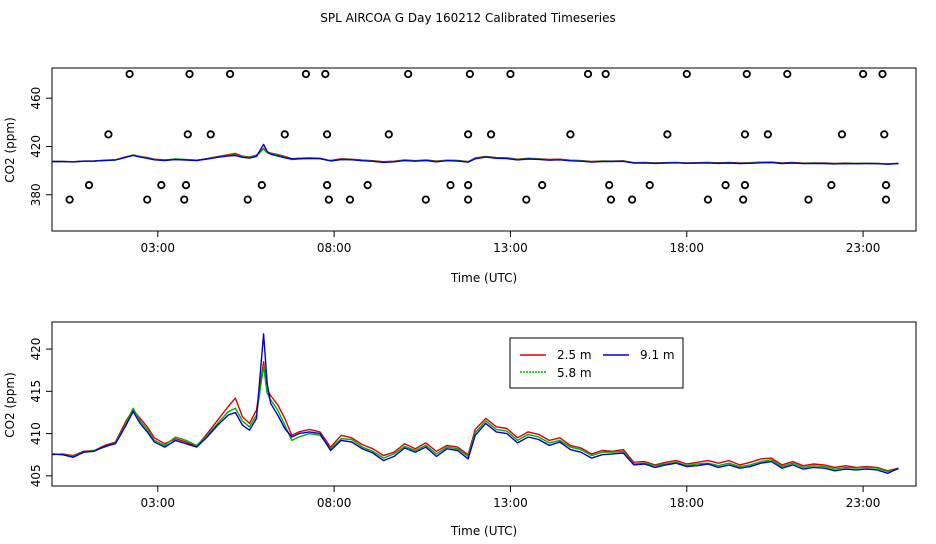 This screenshot has width=936, height=544. What do you see at coordinates (334, 248) in the screenshot?
I see `top-xtick-label: 08:00` at bounding box center [334, 248].